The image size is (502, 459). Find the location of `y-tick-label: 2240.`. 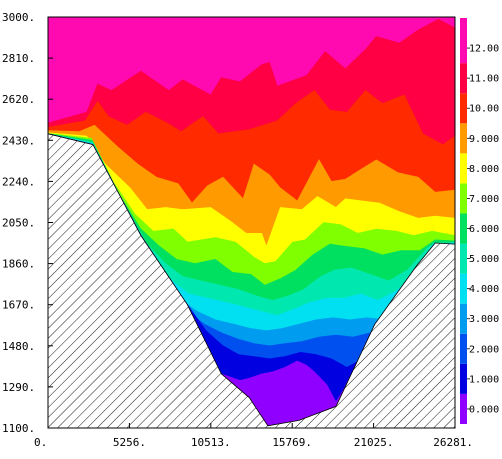

y-tick-label: 2240. is located at coordinates (18, 181).